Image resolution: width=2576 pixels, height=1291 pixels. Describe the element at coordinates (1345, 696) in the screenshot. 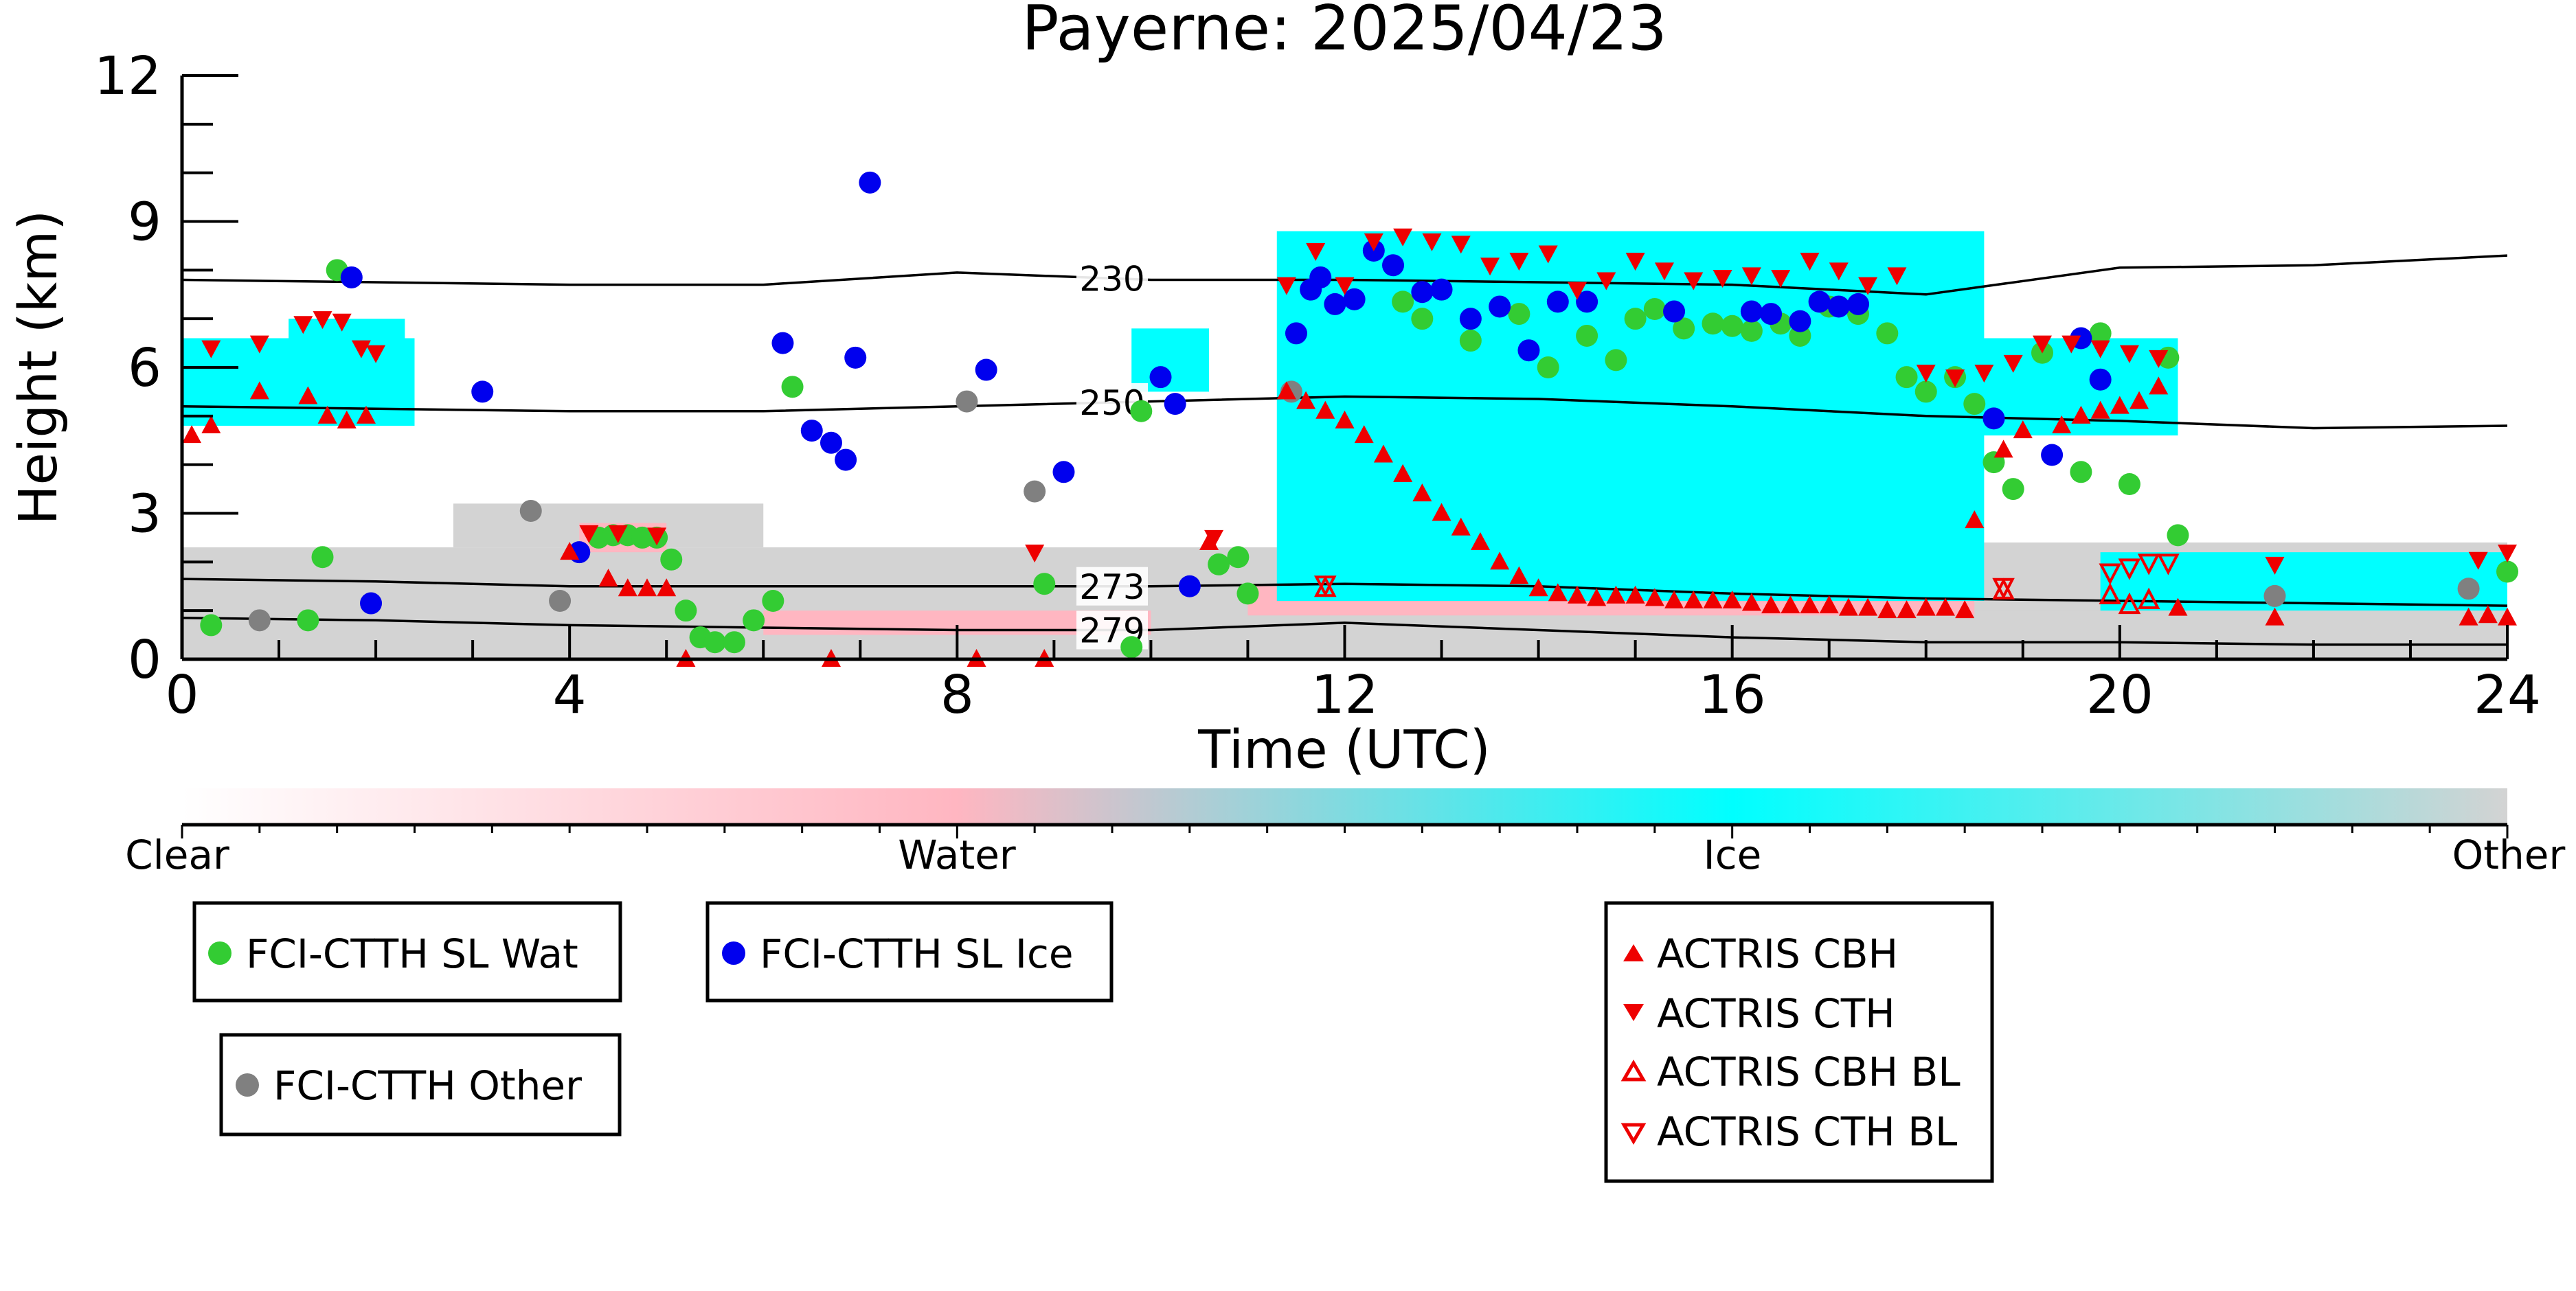

I see `x-tick-label: 12` at that location.